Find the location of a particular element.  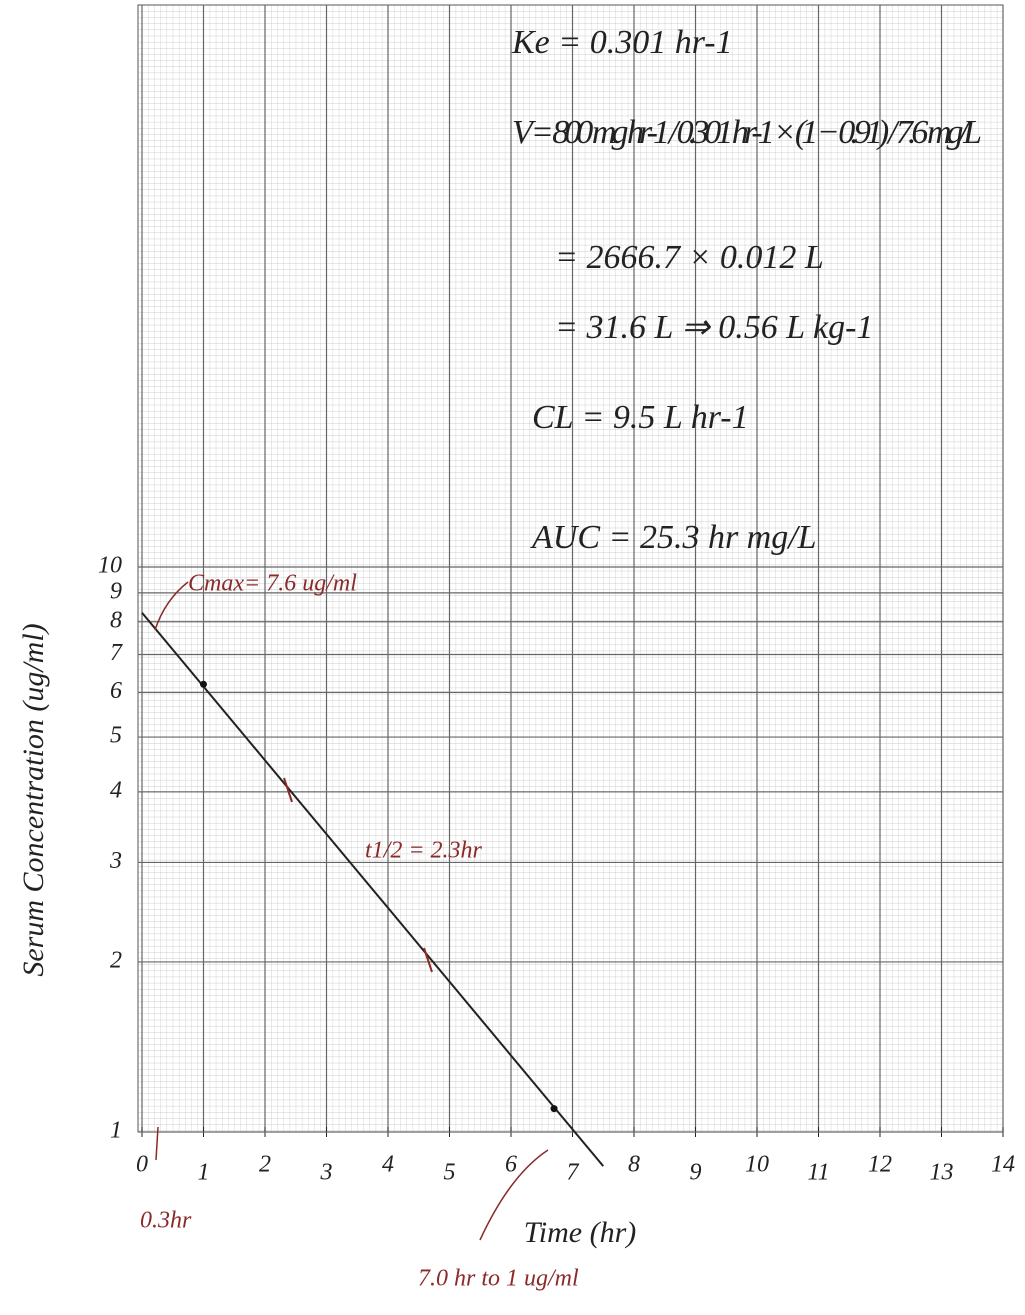

y-tick-label: 6 is located at coordinates (116, 691).